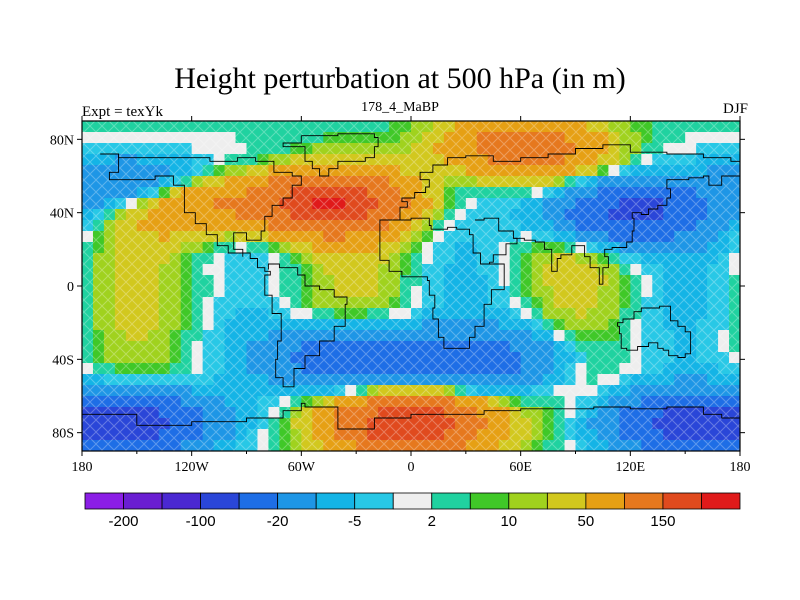 This screenshot has height=600, width=800. Describe the element at coordinates (70, 287) in the screenshot. I see `y-tick-label: 0` at that location.